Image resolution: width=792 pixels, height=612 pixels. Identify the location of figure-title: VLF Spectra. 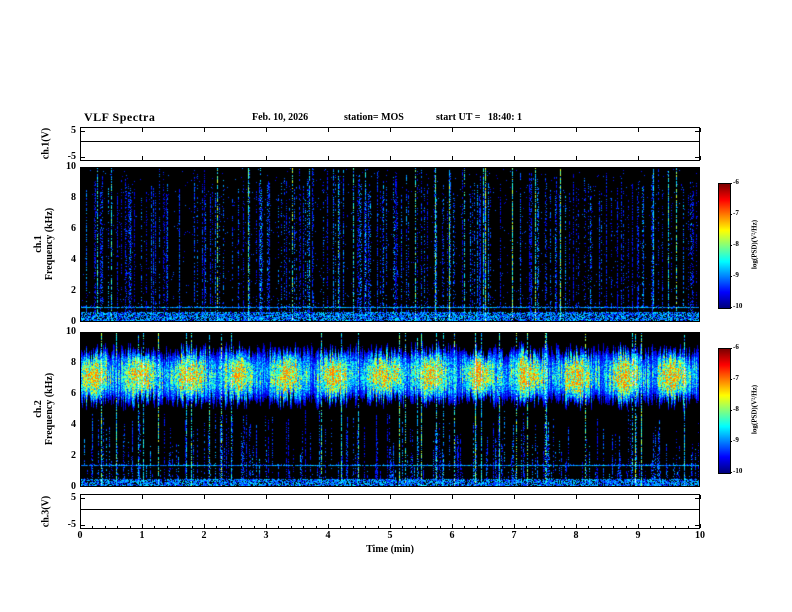
(120, 117).